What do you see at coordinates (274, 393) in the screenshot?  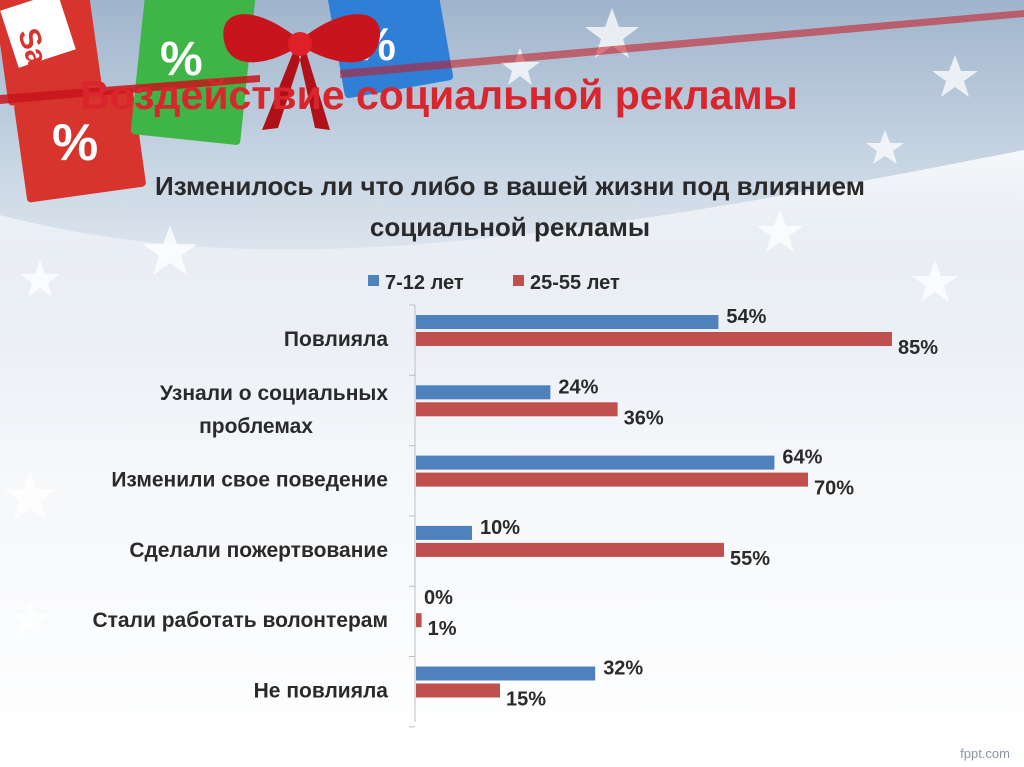 I see `category-label: Узнали о социальных` at bounding box center [274, 393].